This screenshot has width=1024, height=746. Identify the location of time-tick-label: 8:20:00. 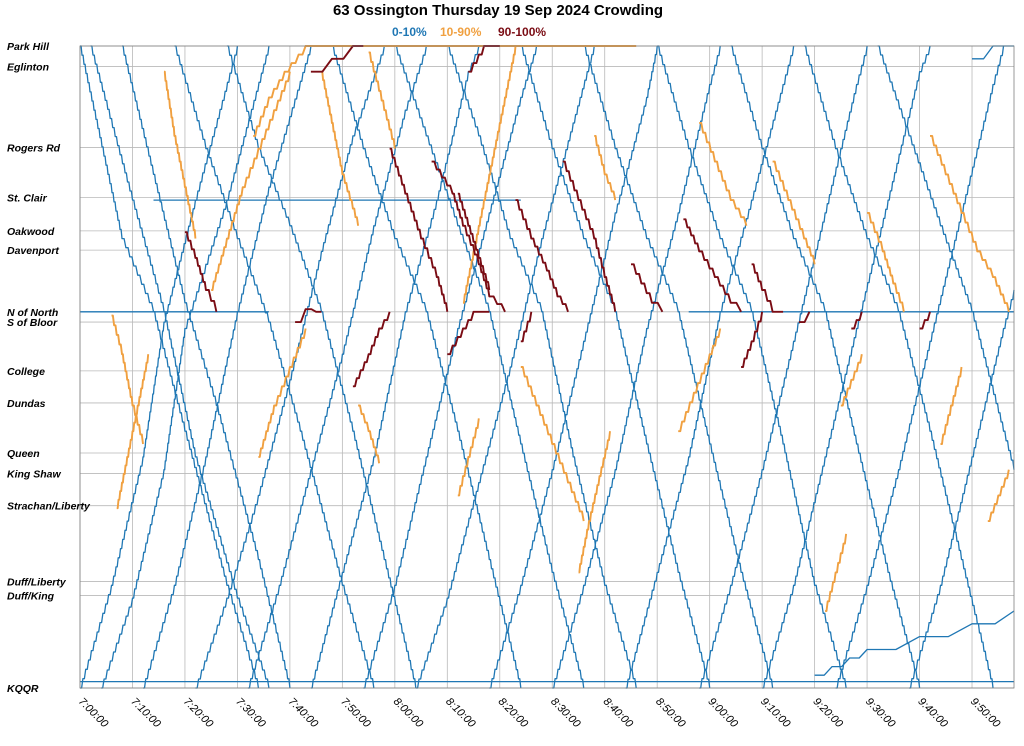
(513, 713).